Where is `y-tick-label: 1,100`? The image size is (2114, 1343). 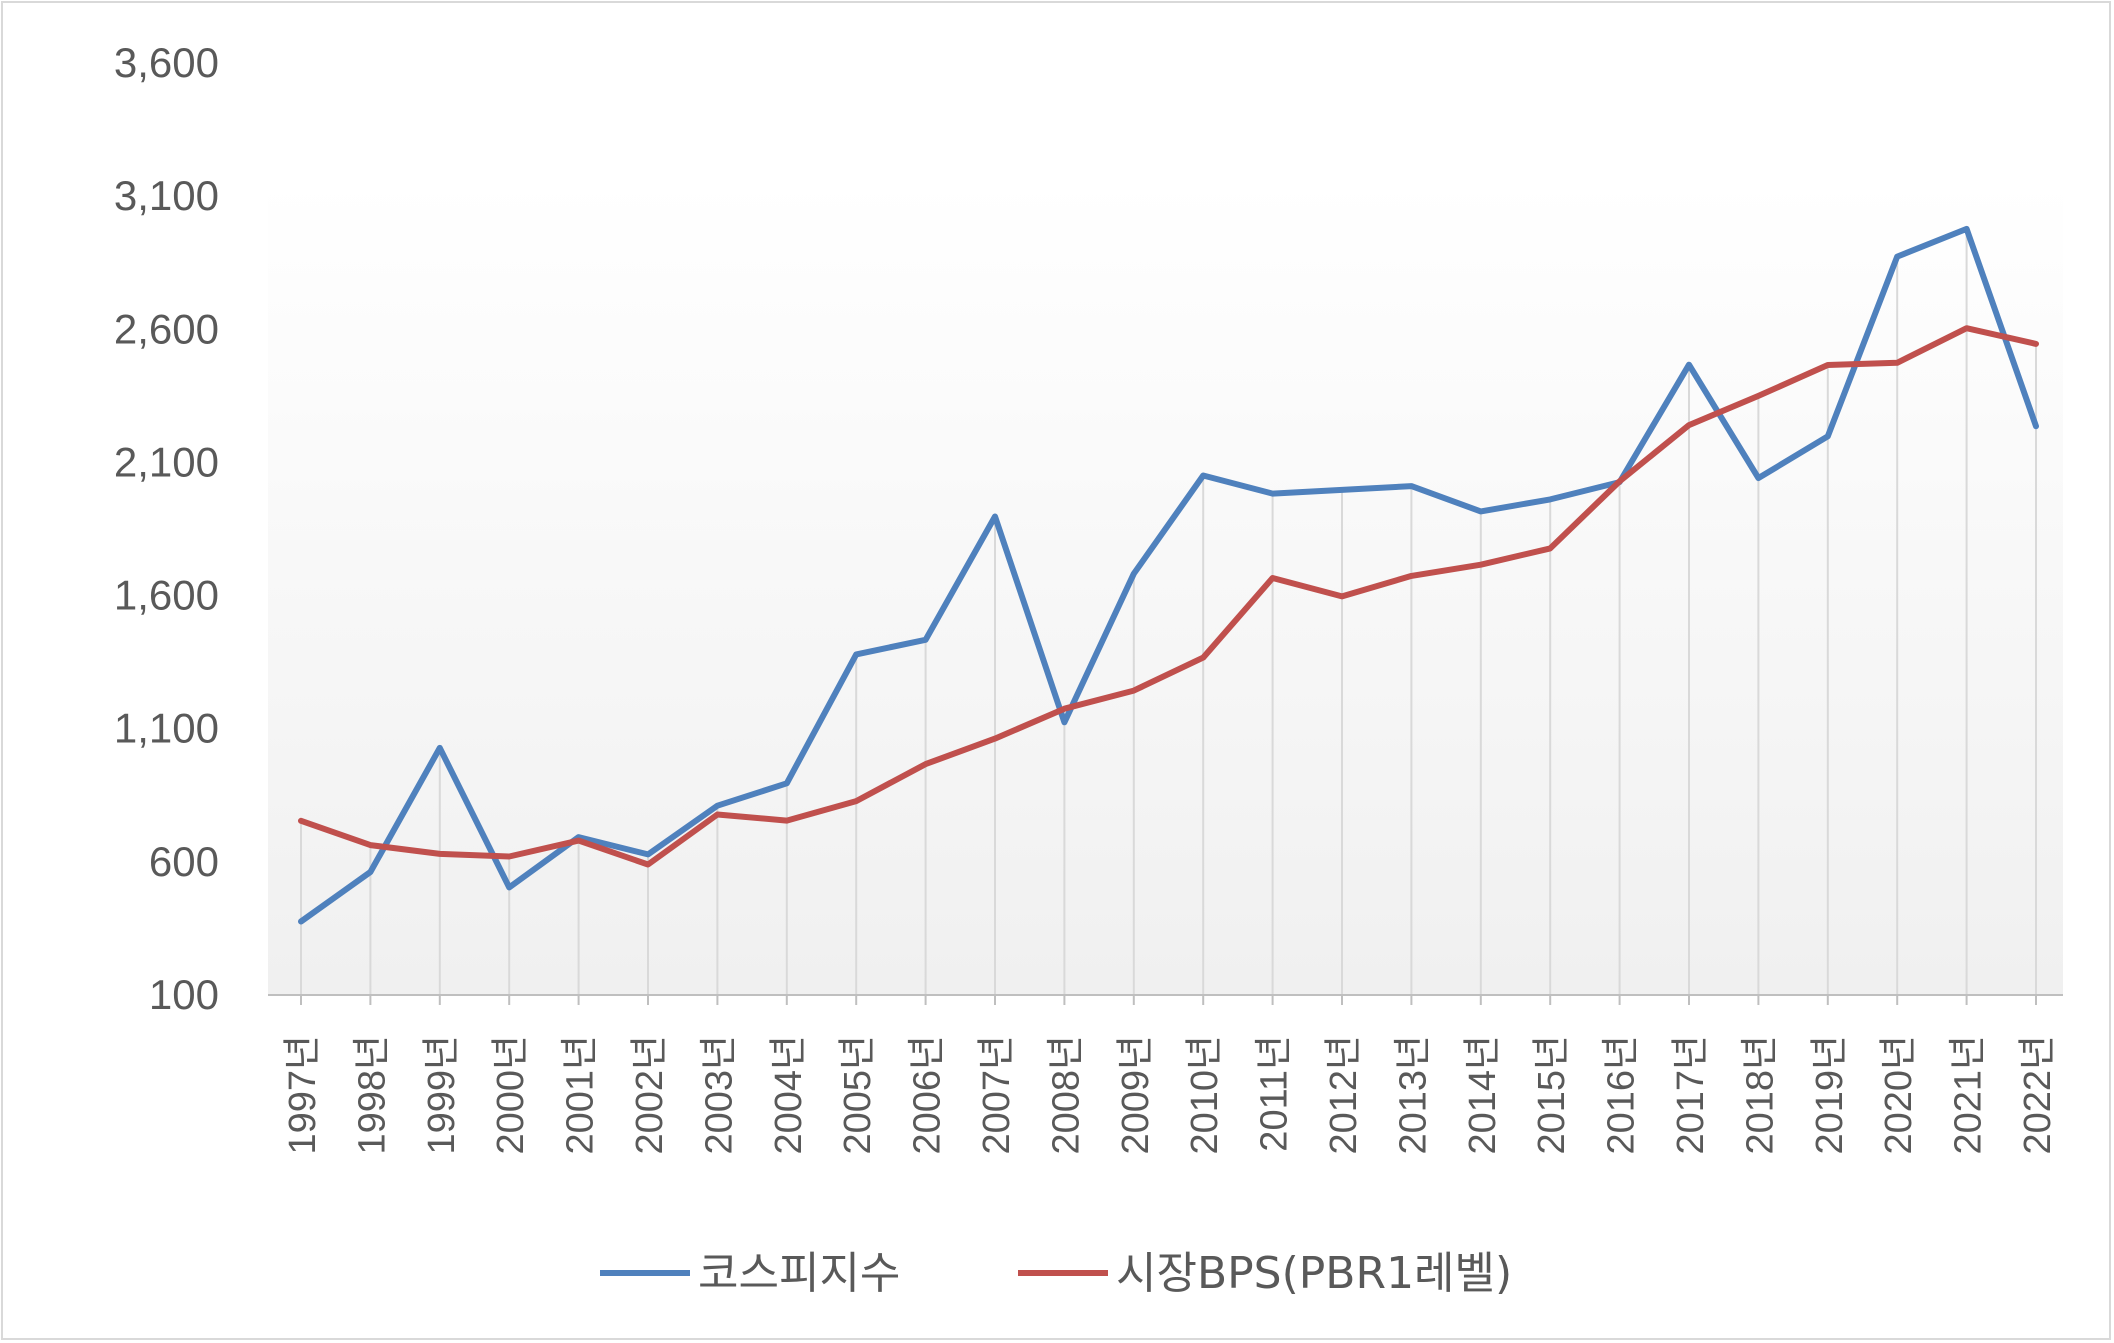 y-tick-label: 1,100 is located at coordinates (166, 728).